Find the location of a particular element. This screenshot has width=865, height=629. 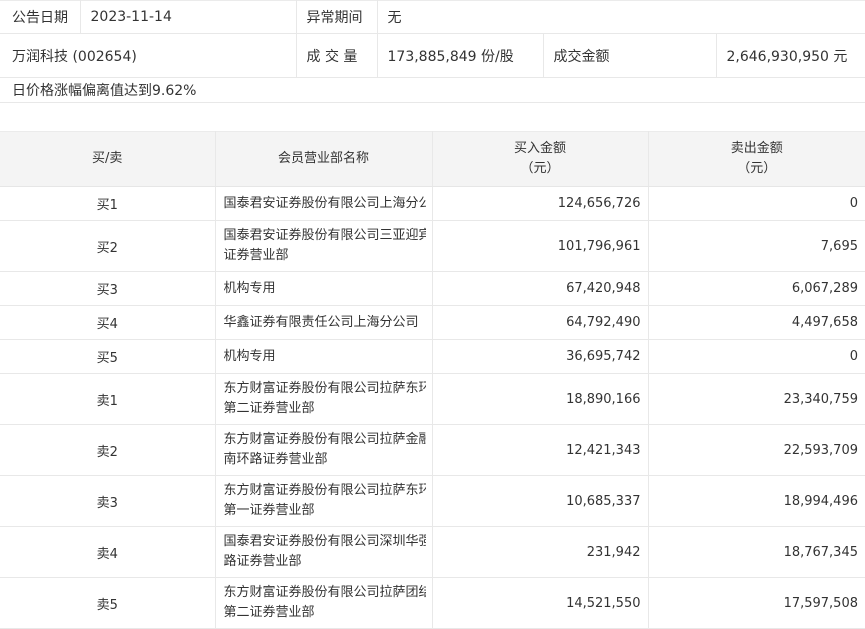

deviation-notice: 日价格涨幅偏离值达到9.62% is located at coordinates (432, 90).